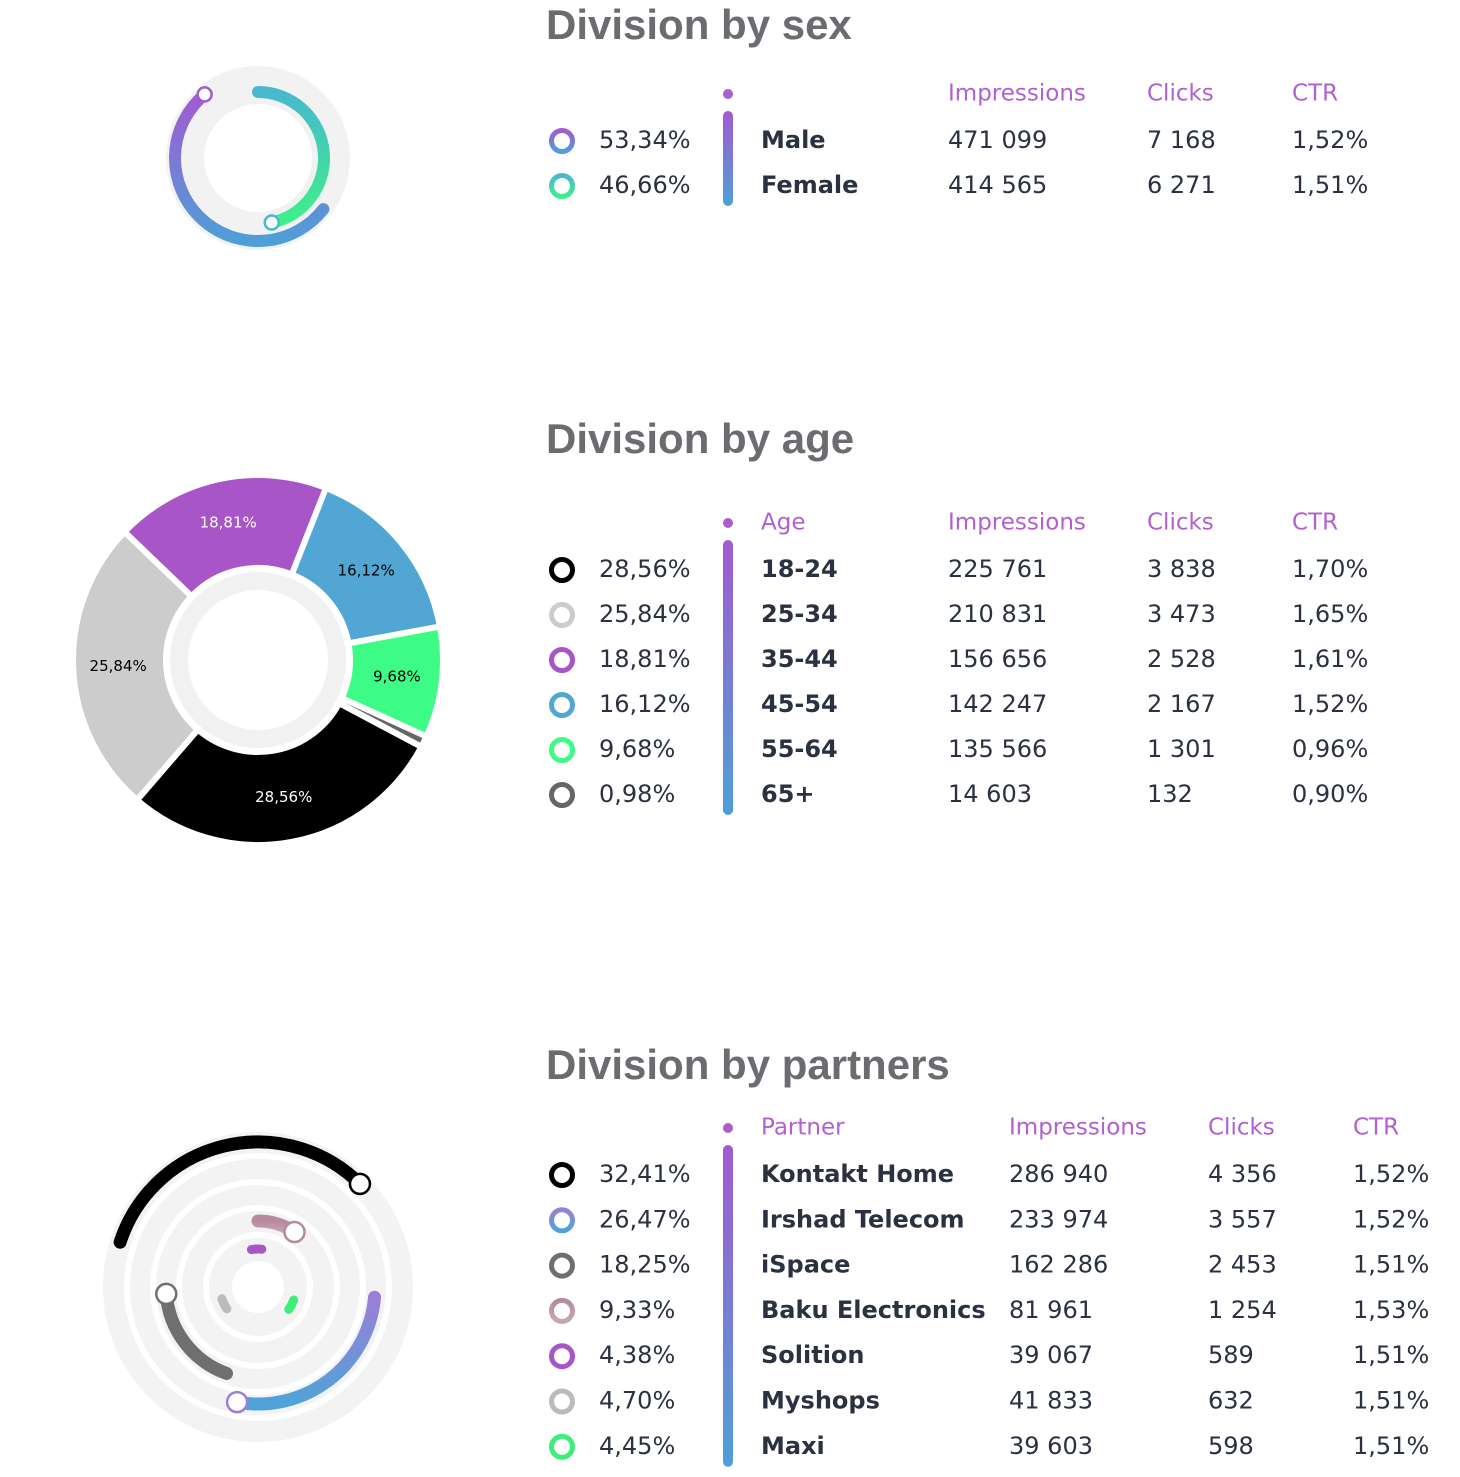  What do you see at coordinates (1181, 704) in the screenshot?
I see `table-cell: 2 167` at bounding box center [1181, 704].